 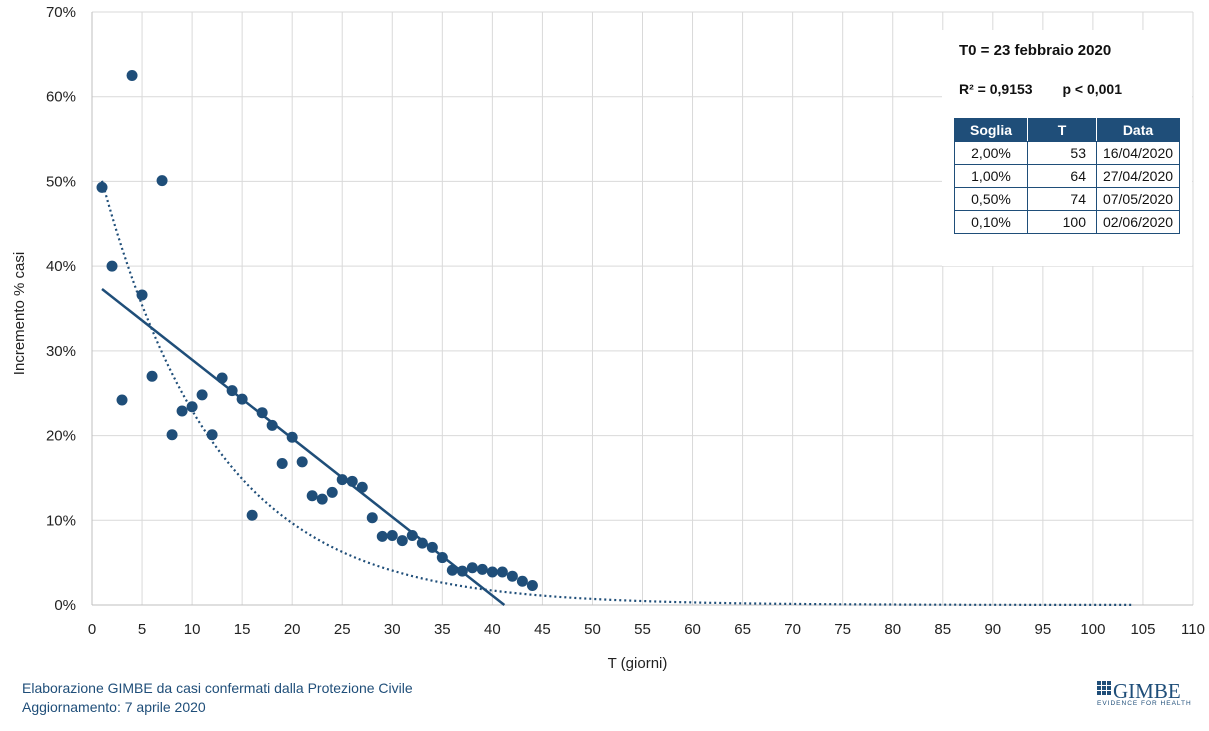 I want to click on table-row: 2,00% 53 16/04/2020, so click(x=1067, y=153).